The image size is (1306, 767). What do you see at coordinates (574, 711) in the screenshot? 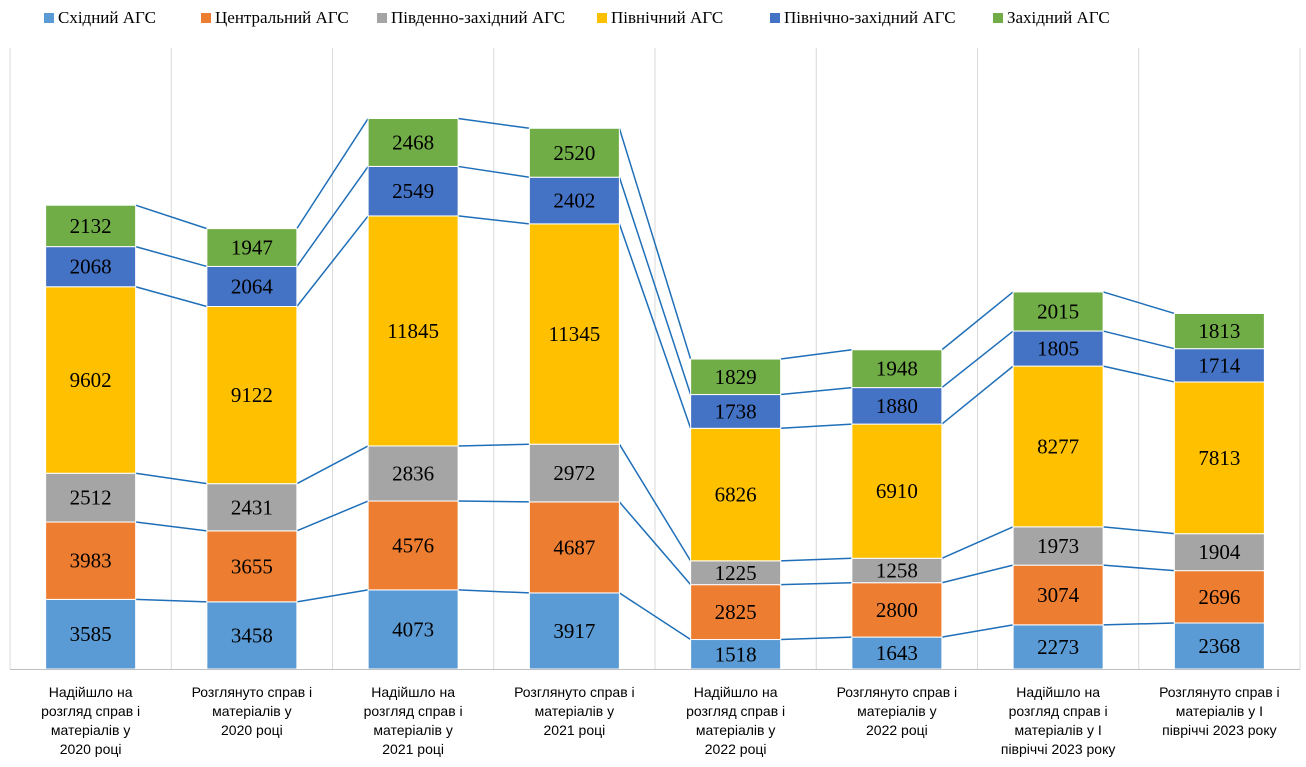
I see `x-tick-label: Розглянуто справ і матеріалів у 2021 році` at bounding box center [574, 711].